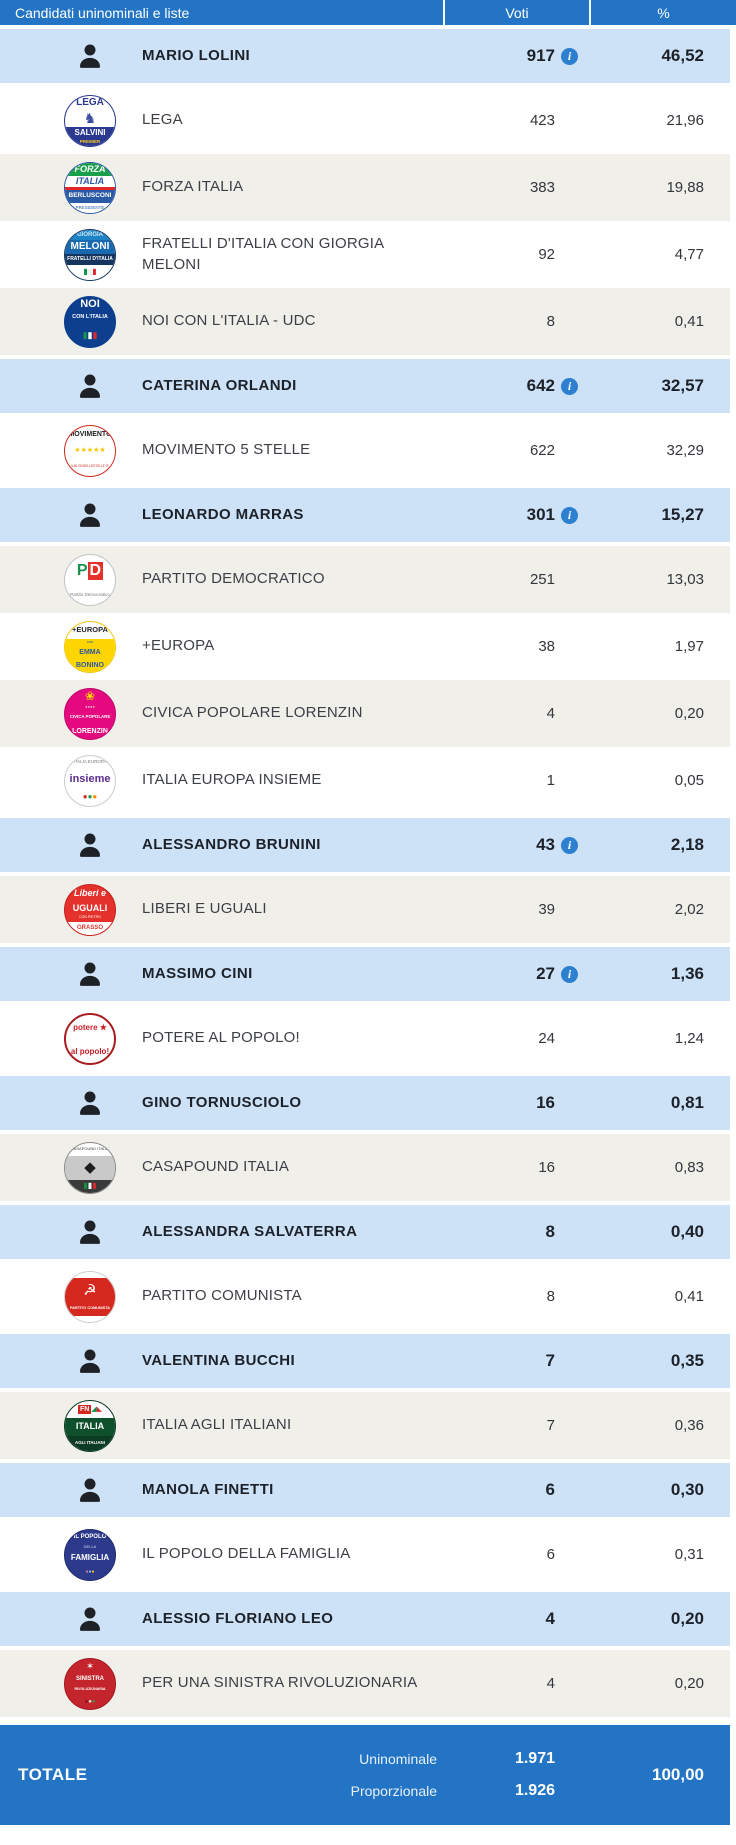 This screenshot has width=736, height=1845. I want to click on party-logo-potere_popolo: potere ★ al popolo!, so click(71, 1038).